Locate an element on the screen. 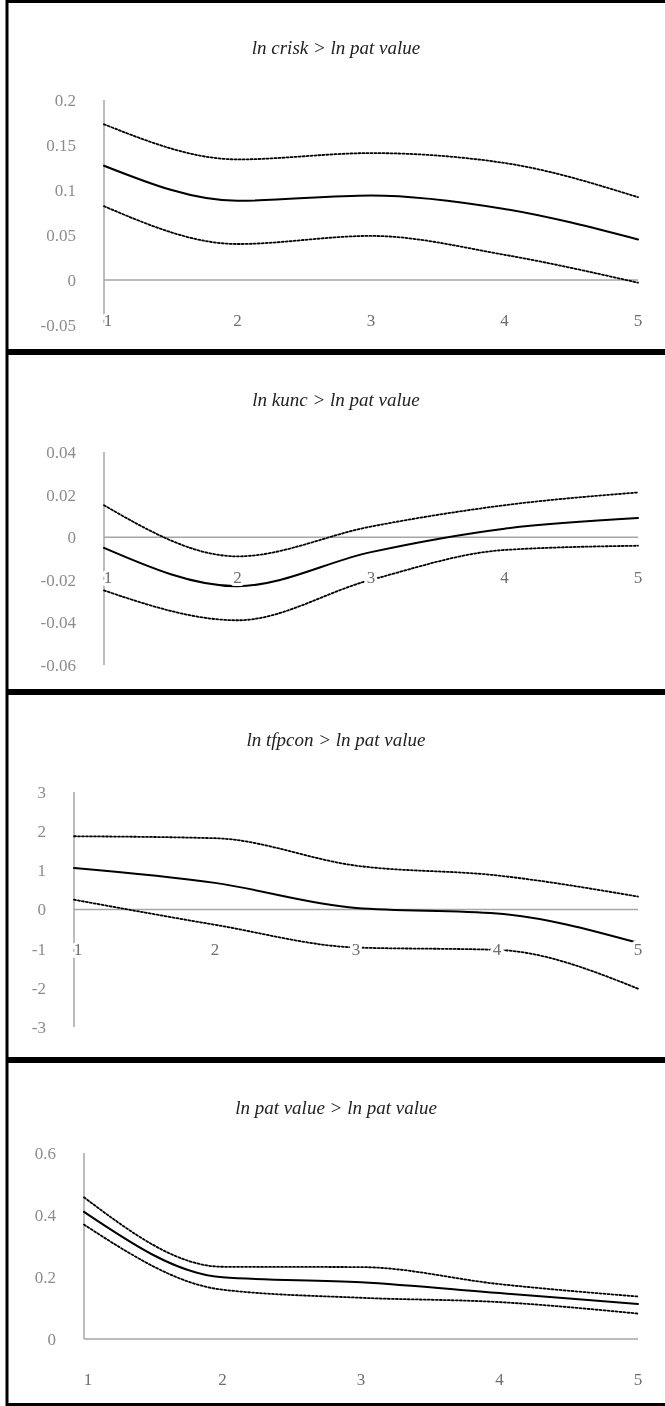  y-tick-label: -3 is located at coordinates (38, 1027).